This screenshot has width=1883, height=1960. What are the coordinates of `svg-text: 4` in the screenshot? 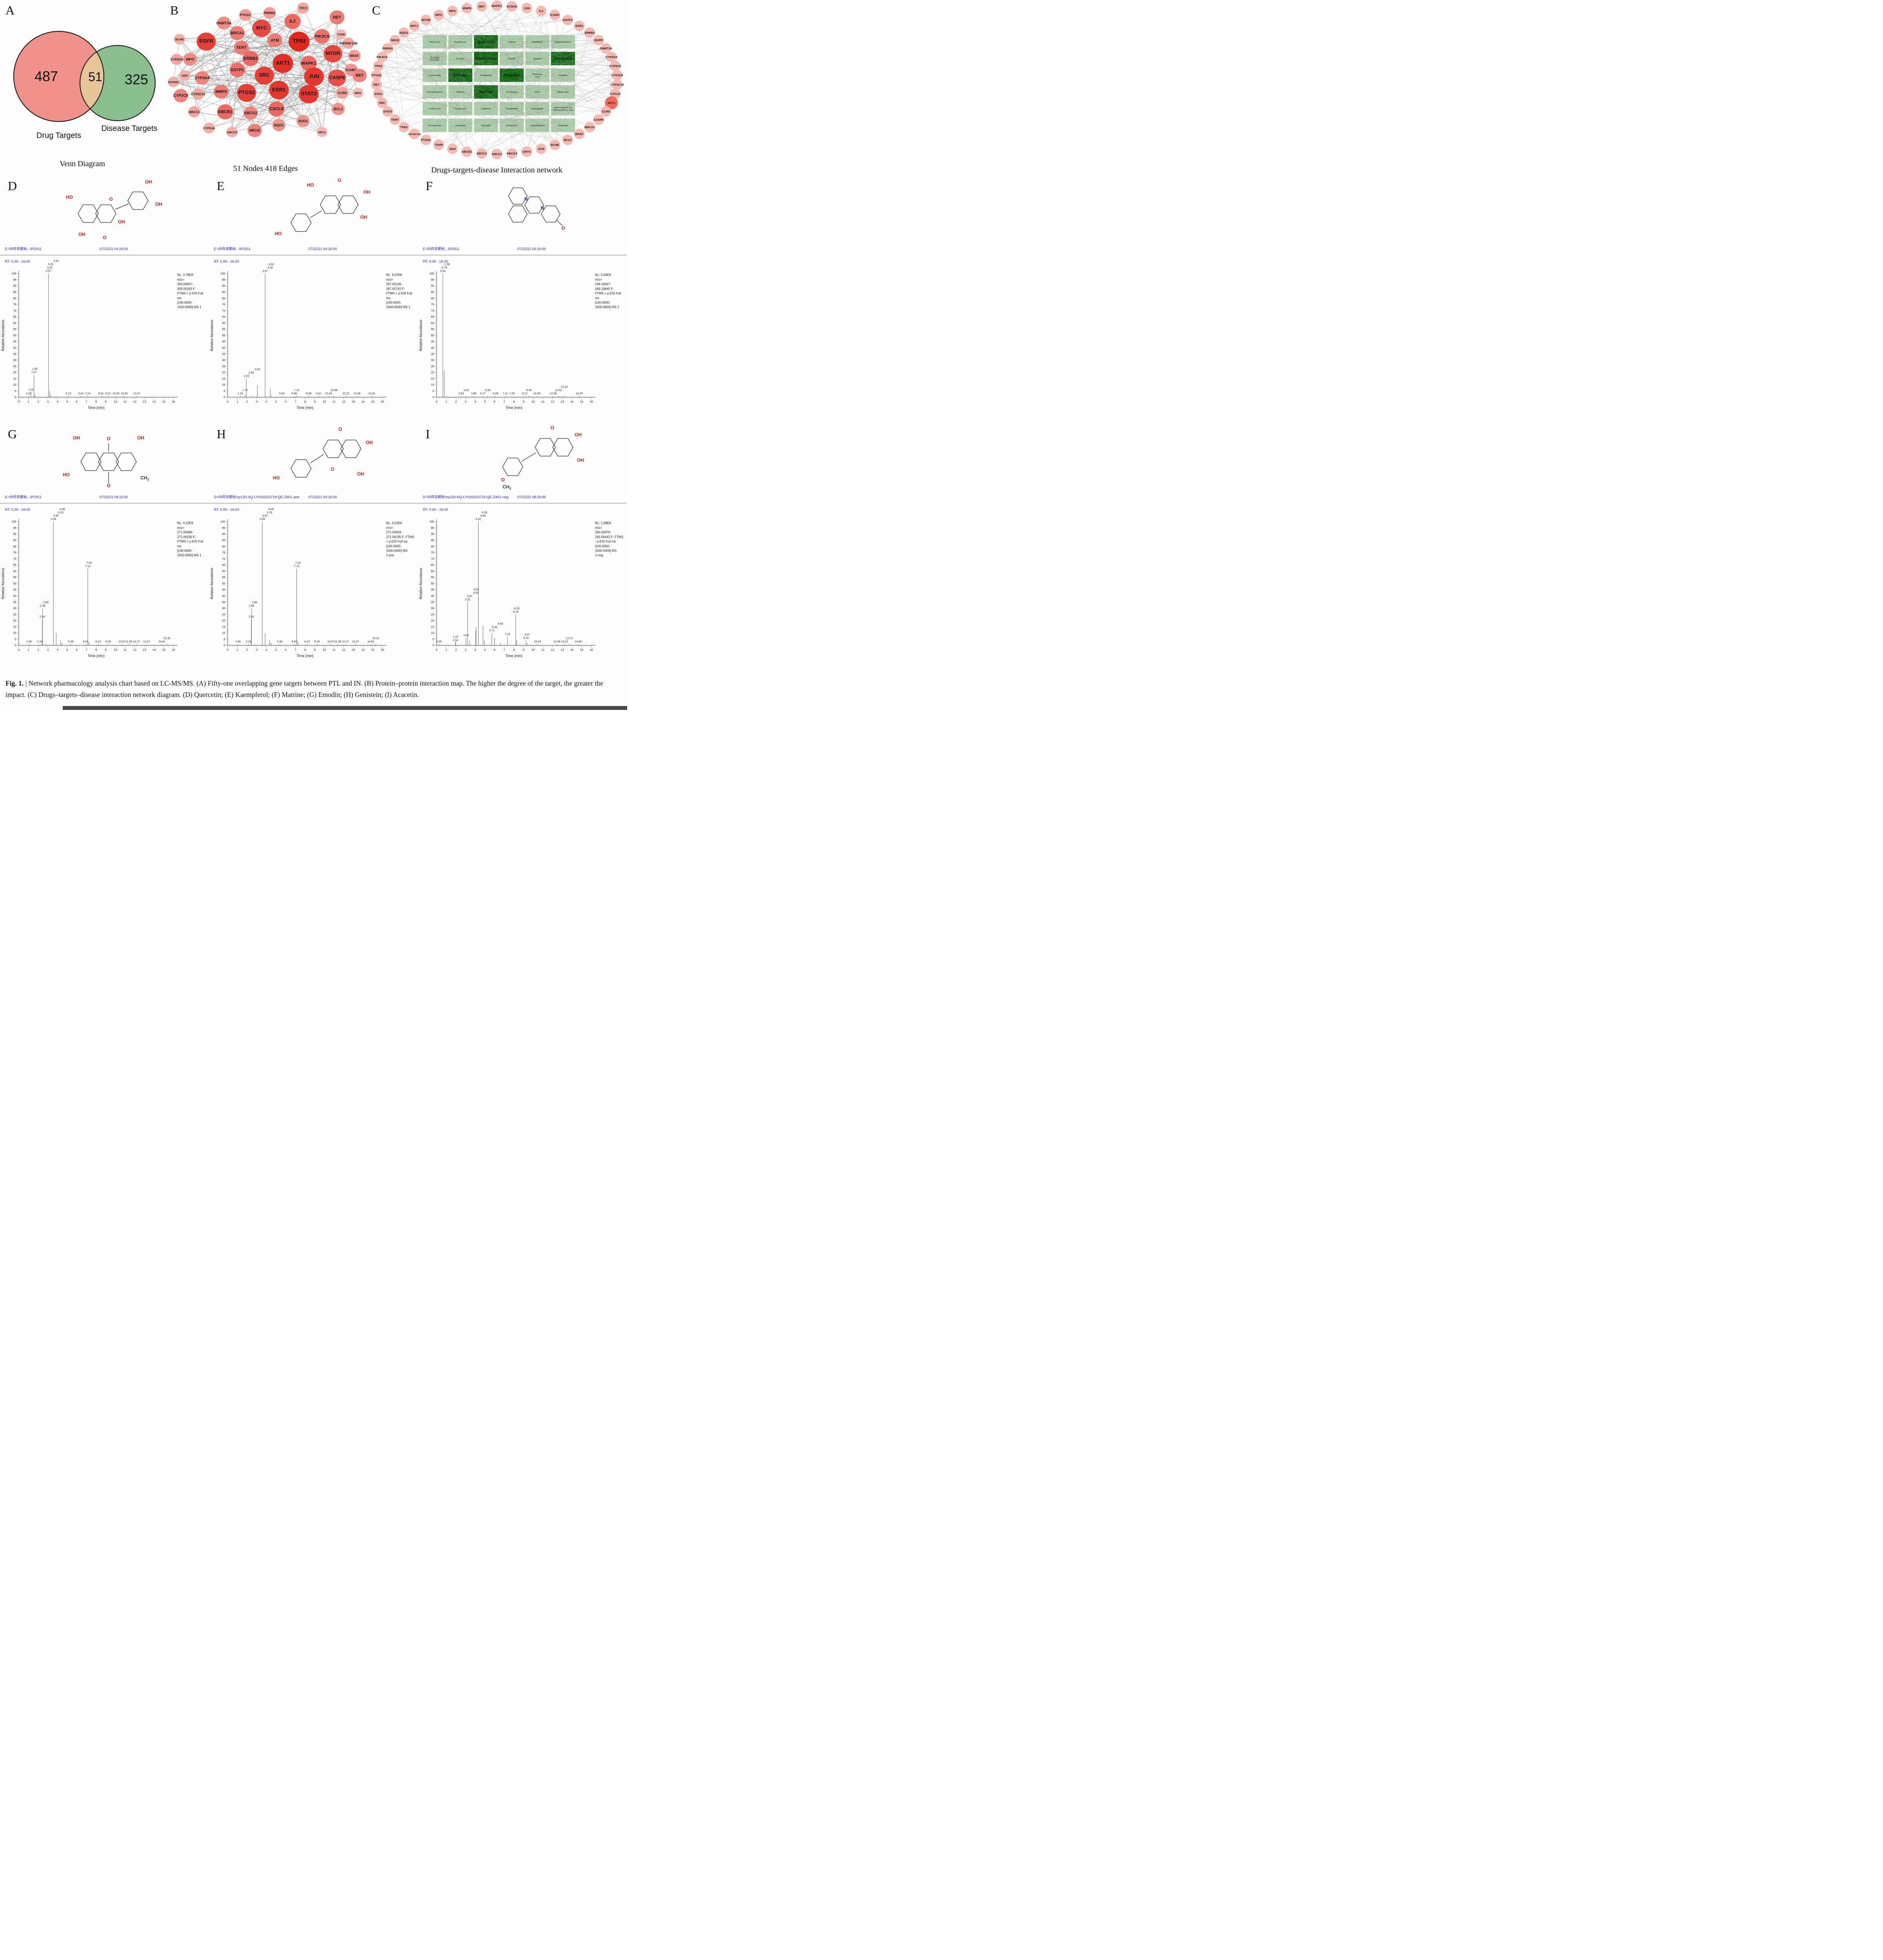 It's located at (475, 650).